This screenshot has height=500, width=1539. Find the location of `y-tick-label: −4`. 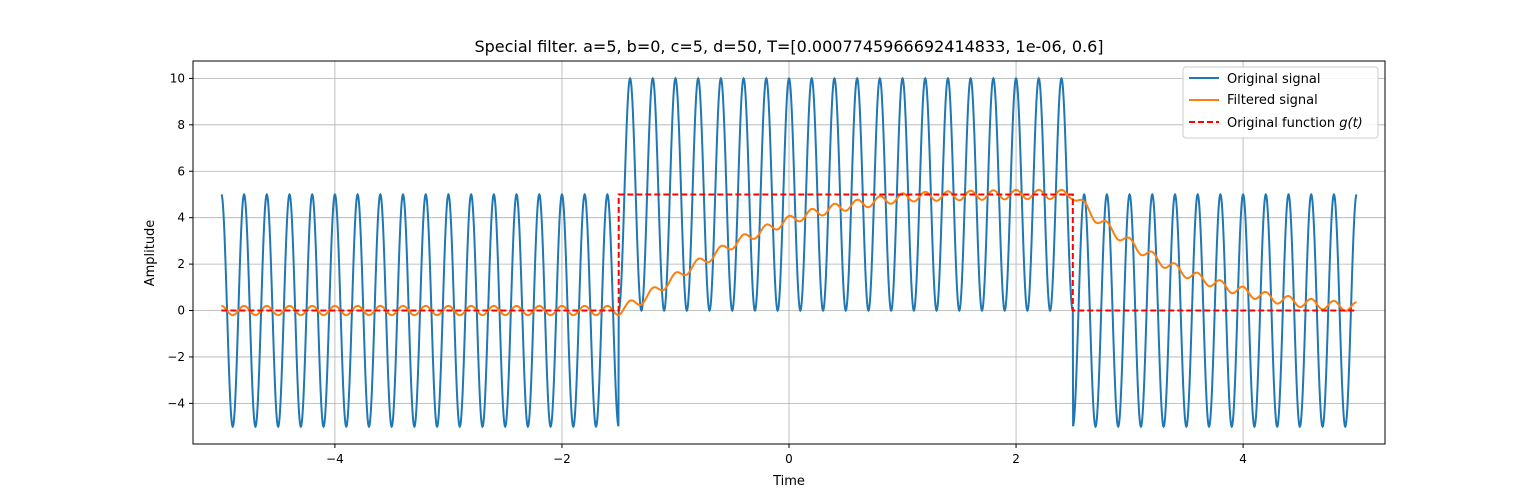

y-tick-label: −4 is located at coordinates (176, 403).